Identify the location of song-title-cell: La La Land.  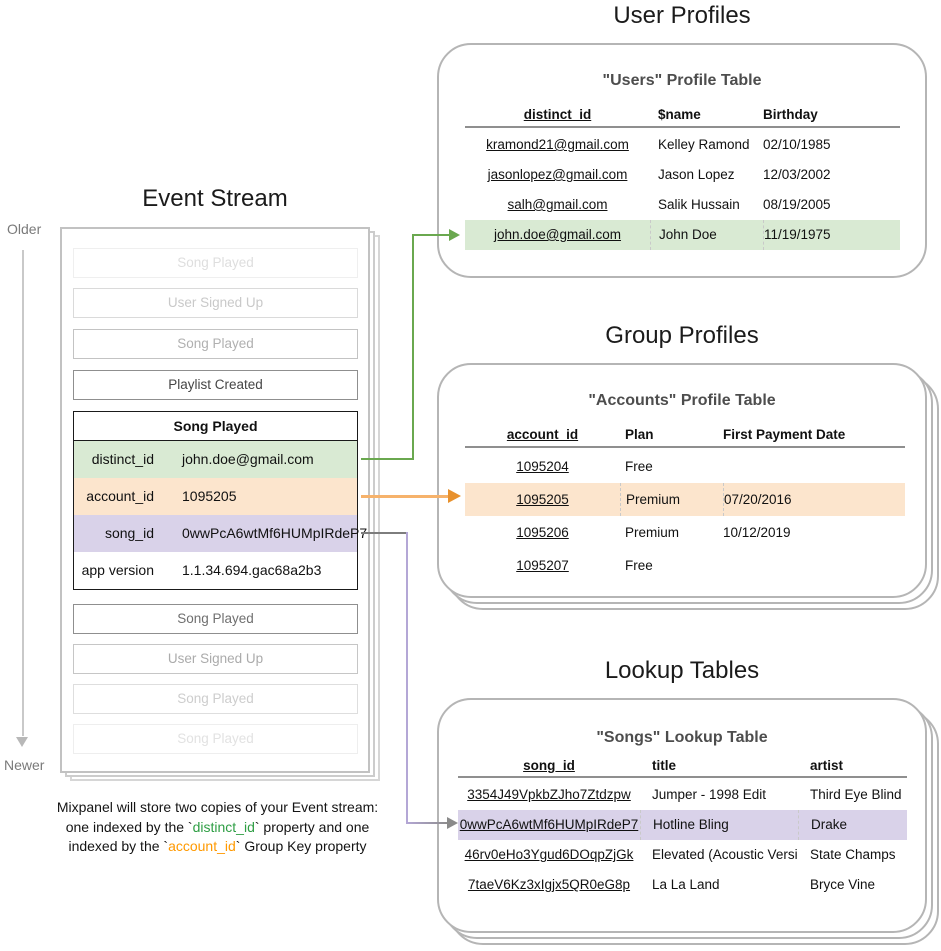
(686, 884).